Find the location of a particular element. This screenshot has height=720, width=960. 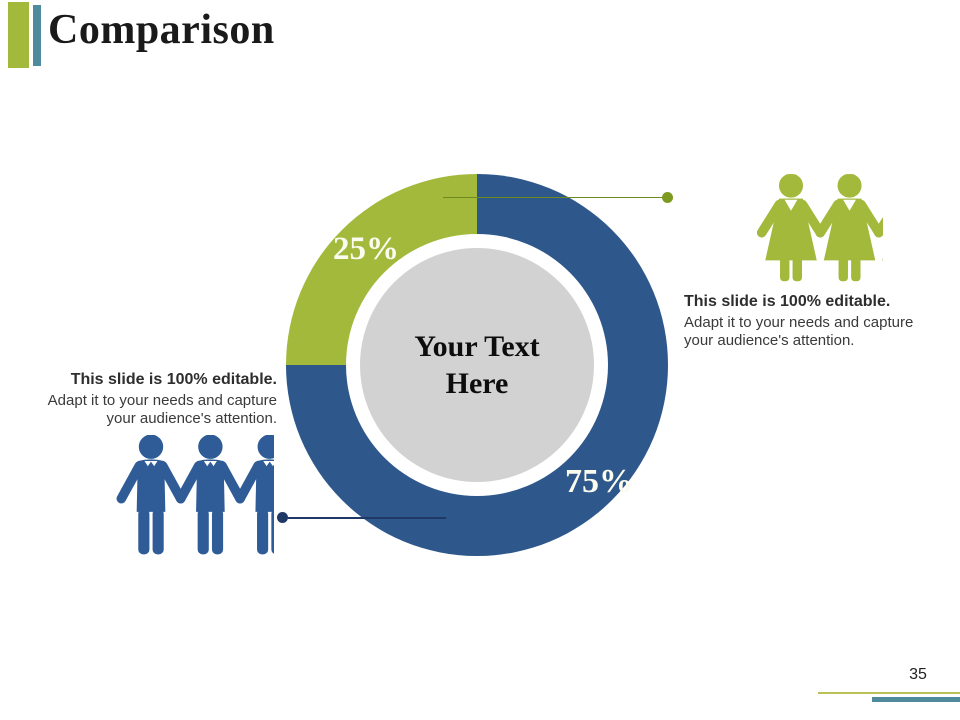

leader-line-top is located at coordinates (553, 197).